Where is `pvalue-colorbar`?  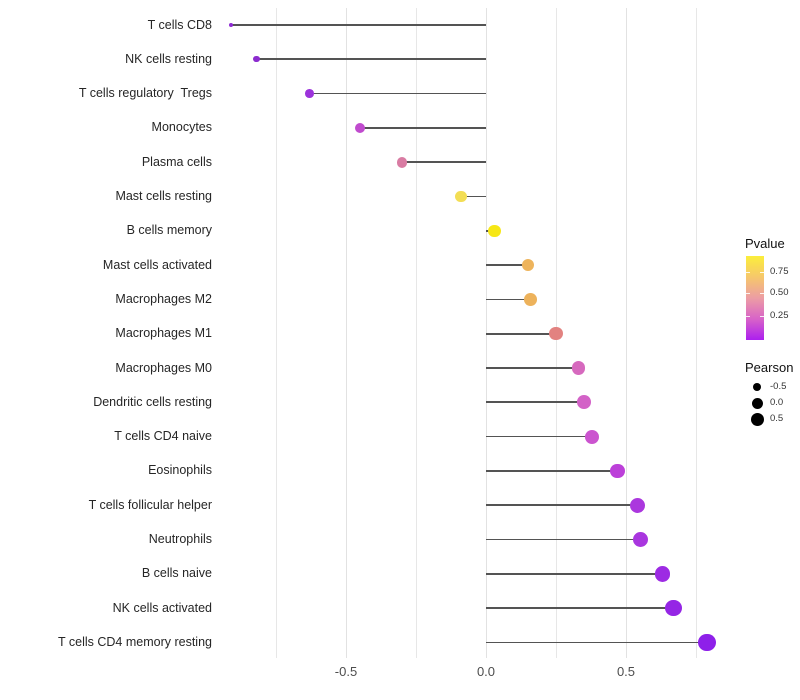 pvalue-colorbar is located at coordinates (755, 298).